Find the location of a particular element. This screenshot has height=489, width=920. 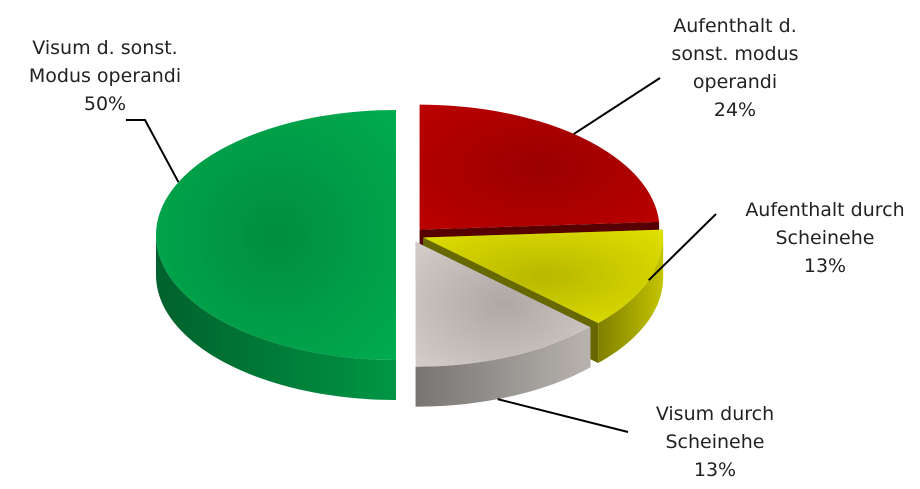

category-name: Aufenthalt durch Scheinehe is located at coordinates (825, 224).